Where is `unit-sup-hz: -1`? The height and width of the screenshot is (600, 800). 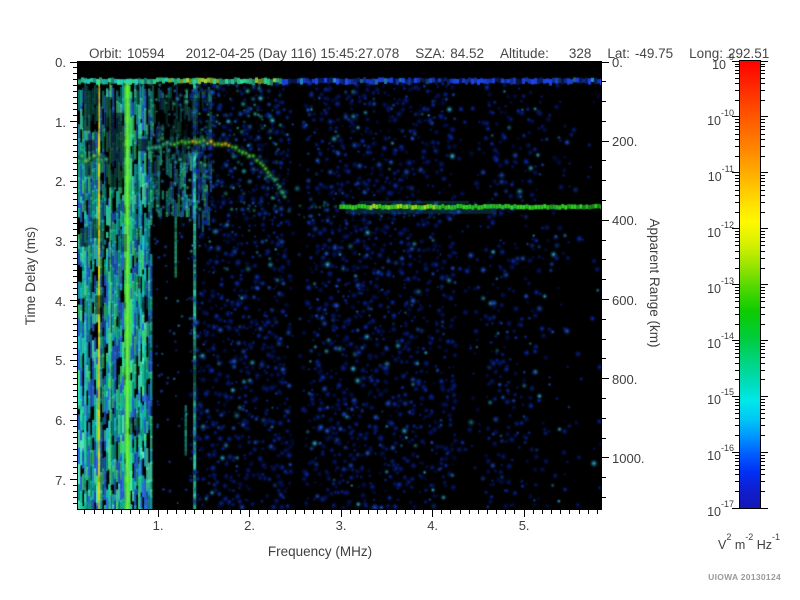 unit-sup-hz: -1 is located at coordinates (776, 537).